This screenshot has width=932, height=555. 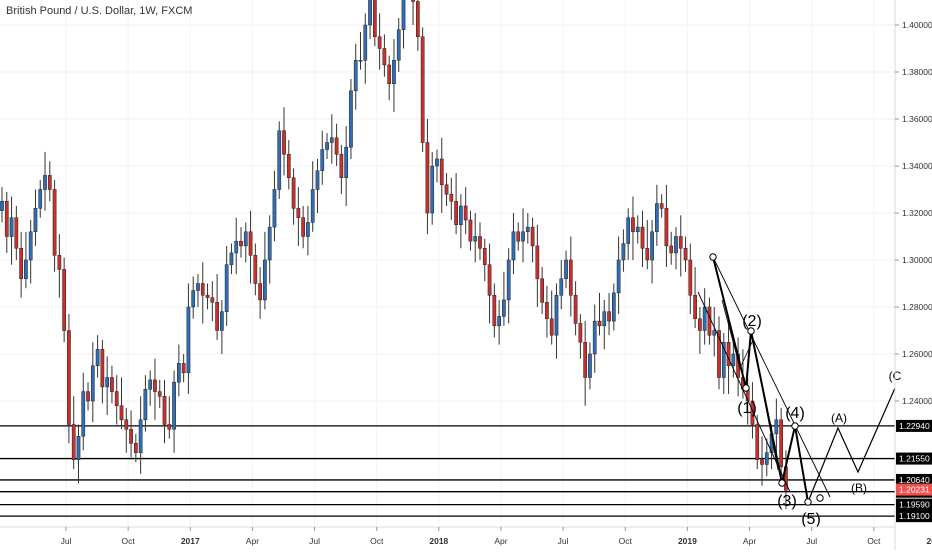 I want to click on detail-wave-line, so click(x=750, y=385).